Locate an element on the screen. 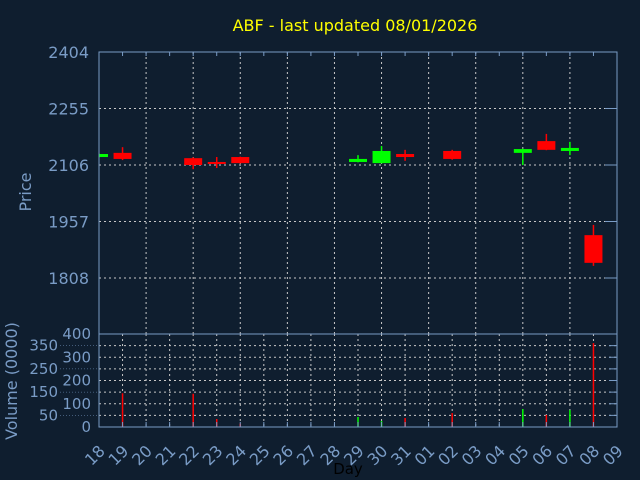  volume-tick-label: 300 is located at coordinates (76, 357).